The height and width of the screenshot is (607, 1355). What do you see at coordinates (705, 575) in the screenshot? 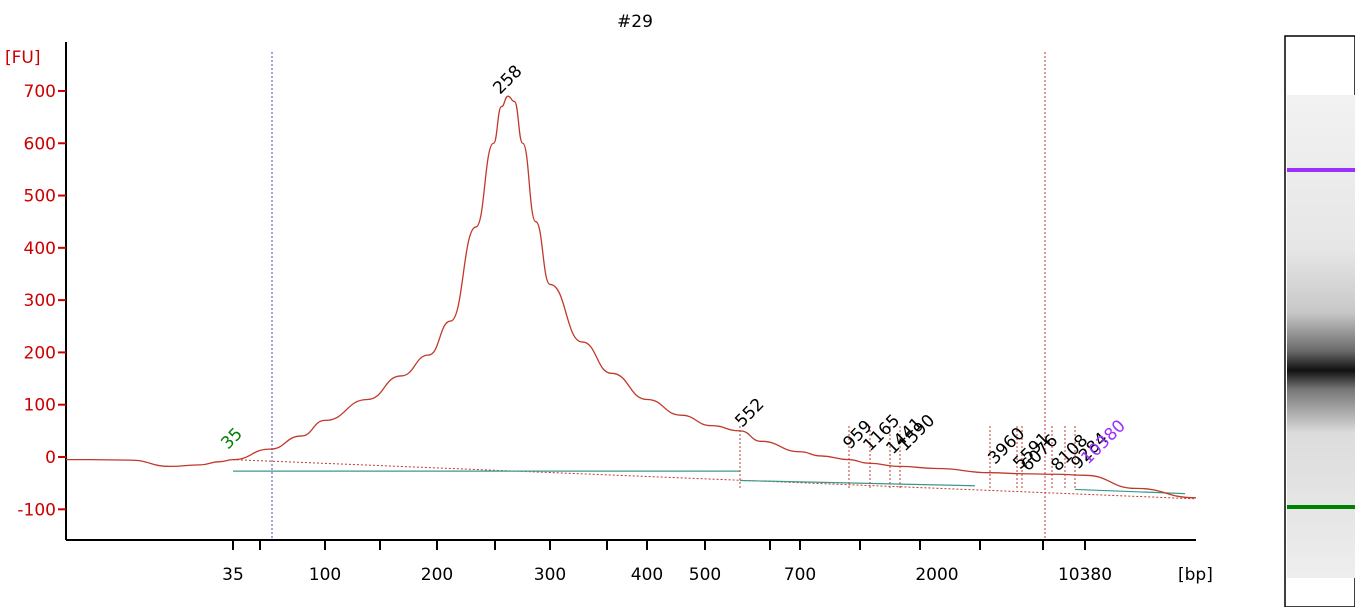
I see `x-tick-label: 500` at bounding box center [705, 575].